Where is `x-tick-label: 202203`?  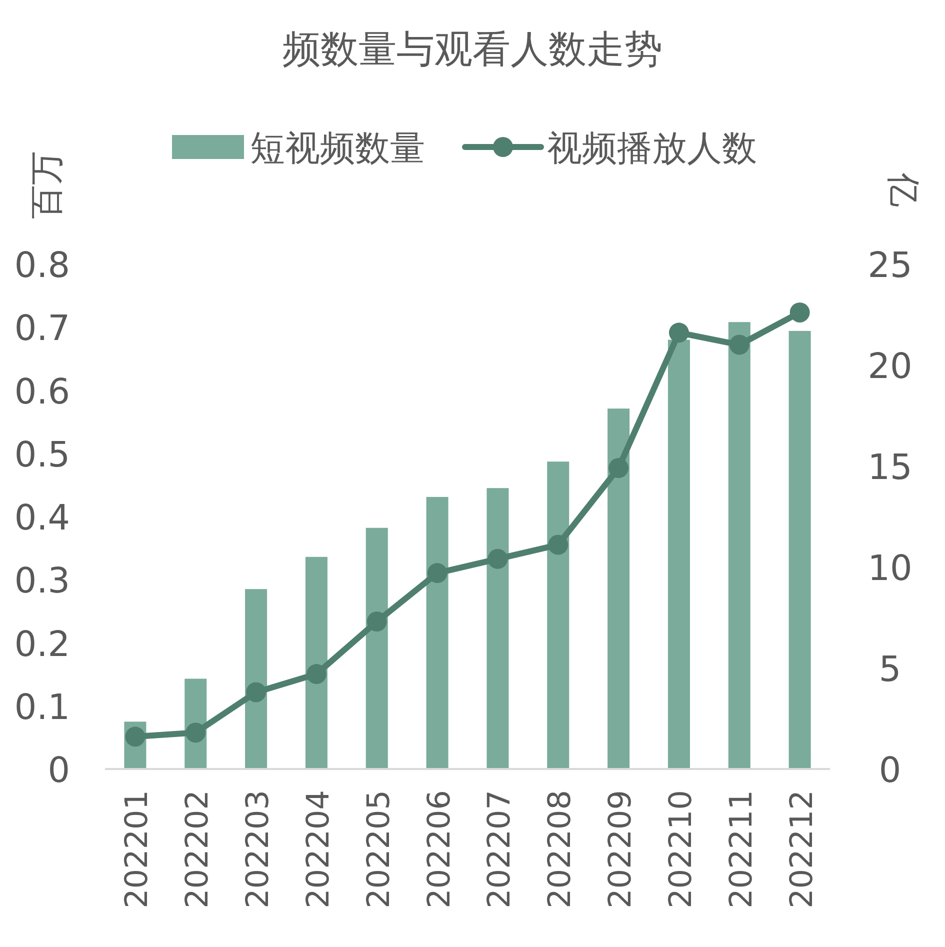
x-tick-label: 202203 is located at coordinates (258, 849).